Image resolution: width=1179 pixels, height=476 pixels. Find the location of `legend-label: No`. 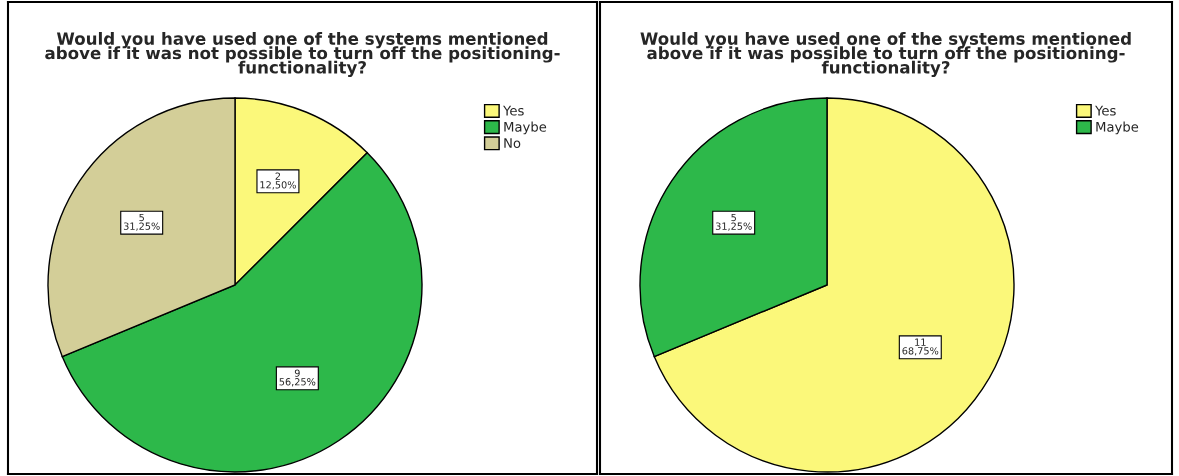

legend-label: No is located at coordinates (512, 143).